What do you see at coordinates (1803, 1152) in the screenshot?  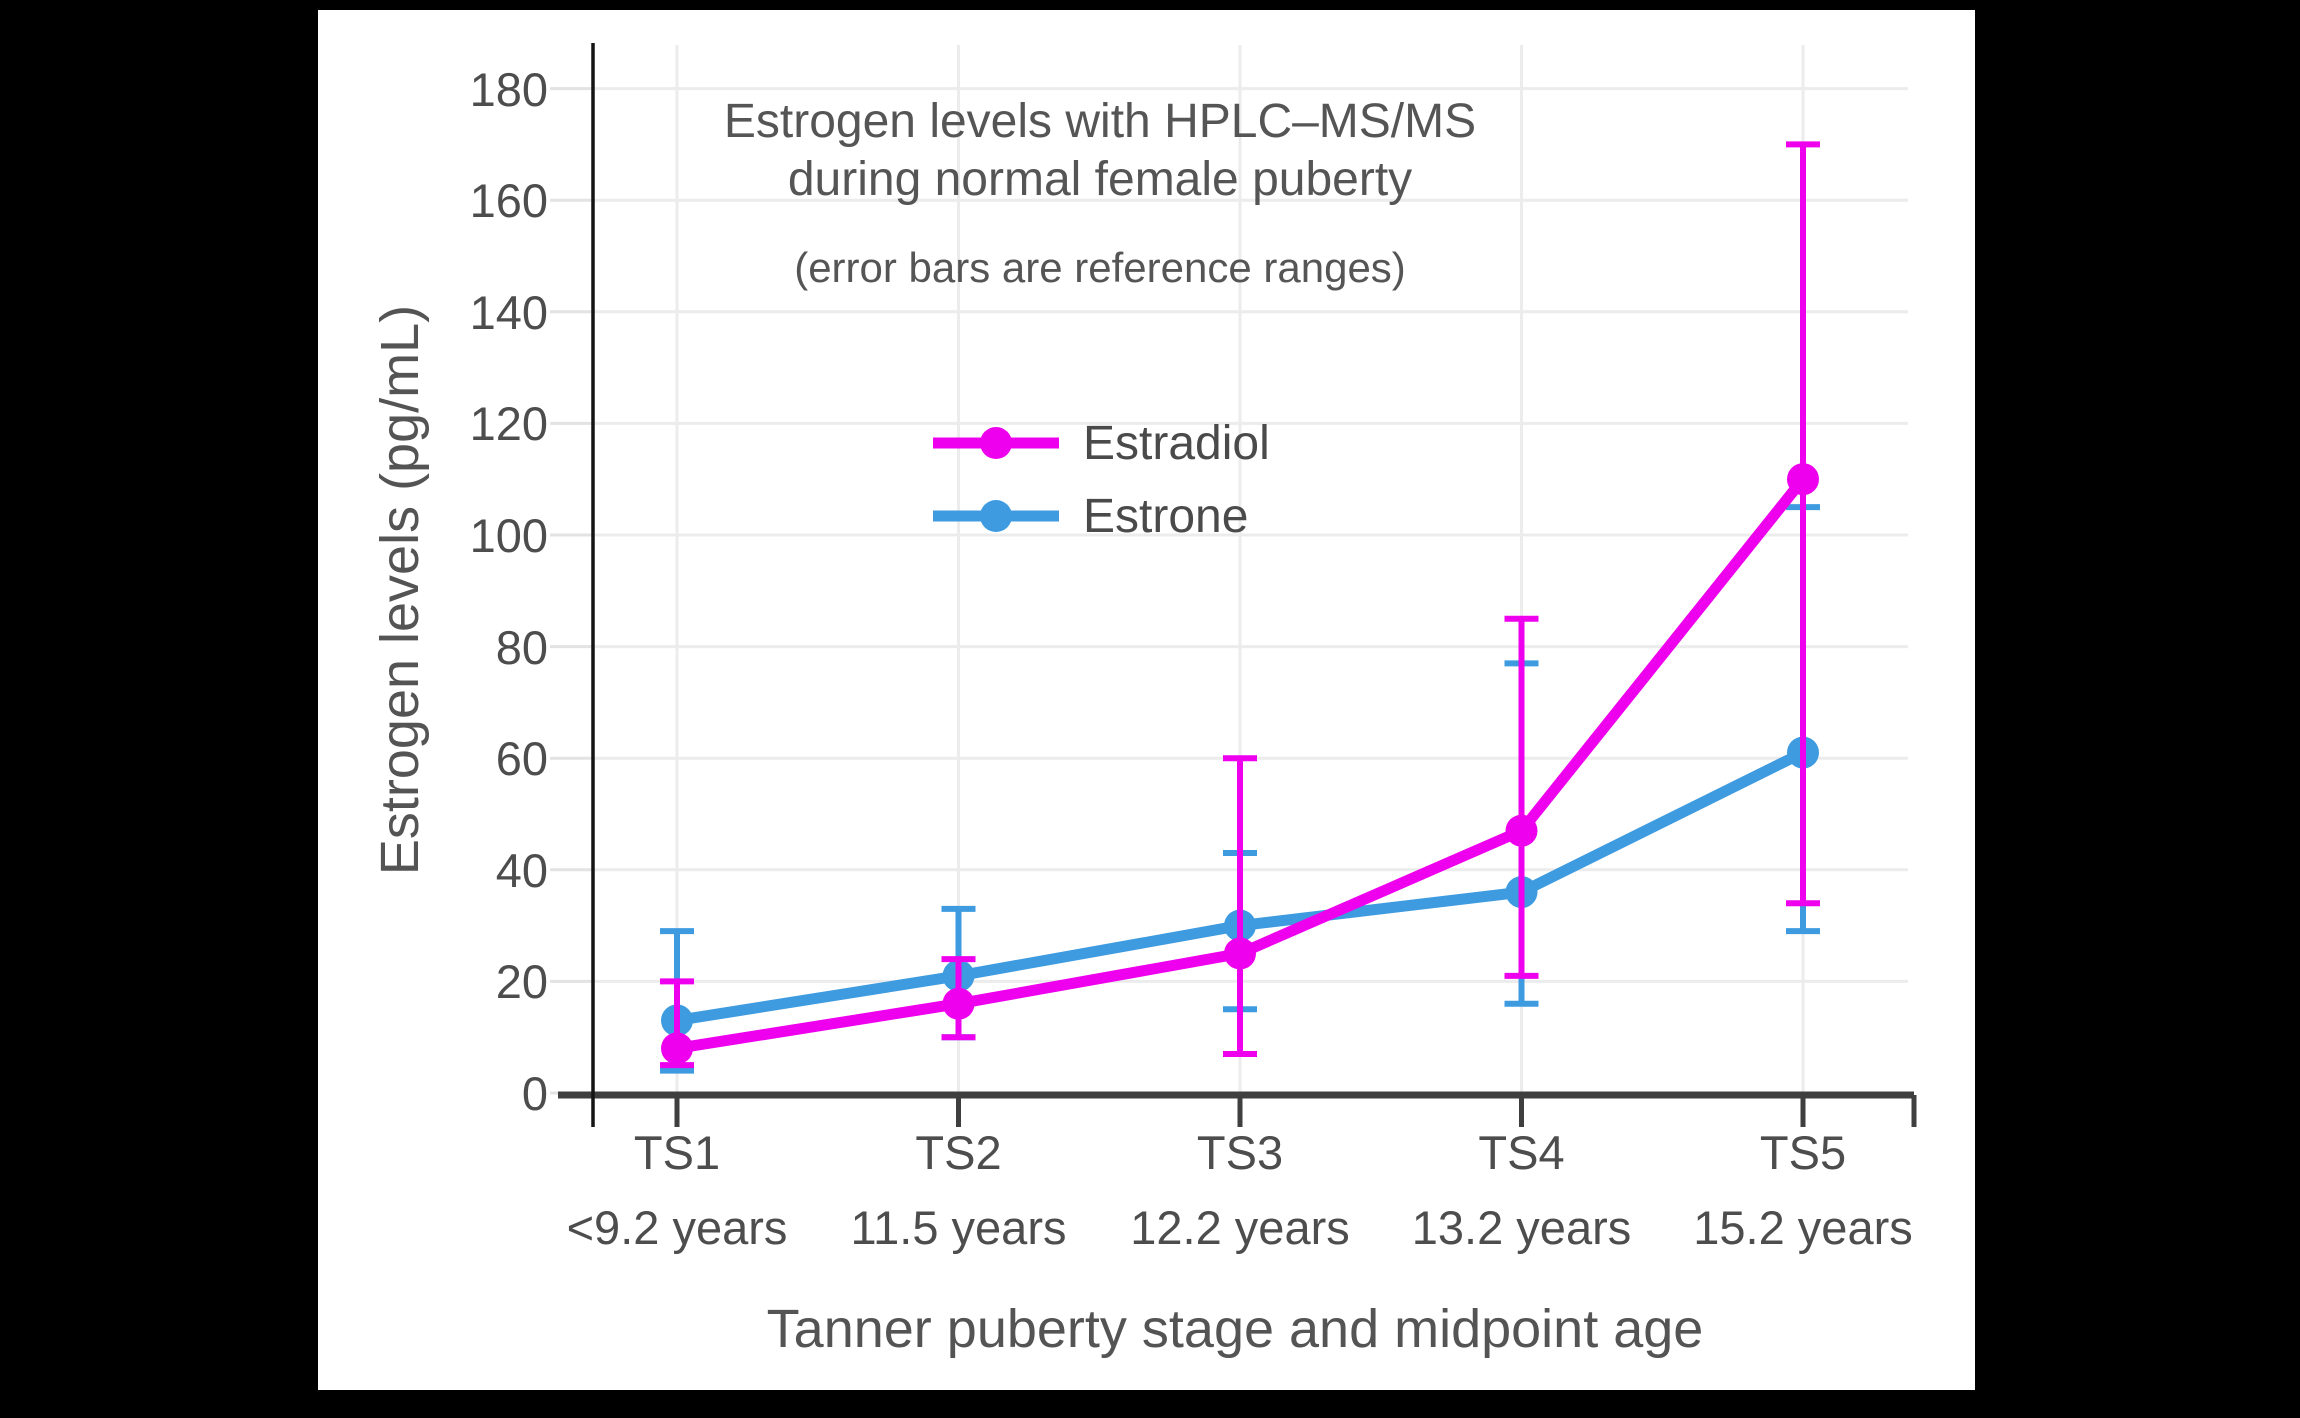 I see `x-stage-label: TS5` at bounding box center [1803, 1152].